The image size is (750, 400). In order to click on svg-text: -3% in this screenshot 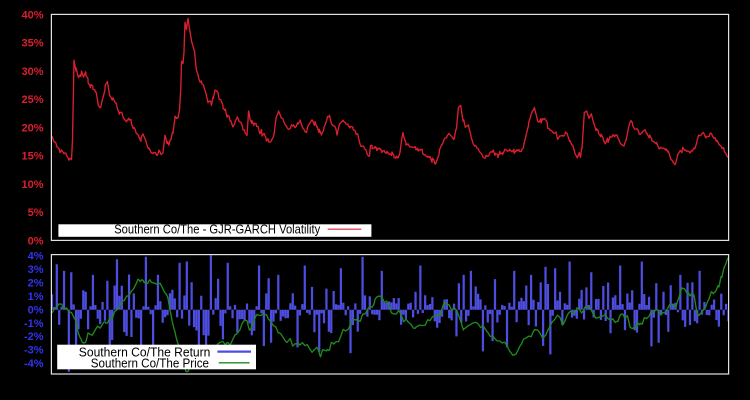, I will do `click(34, 351)`.